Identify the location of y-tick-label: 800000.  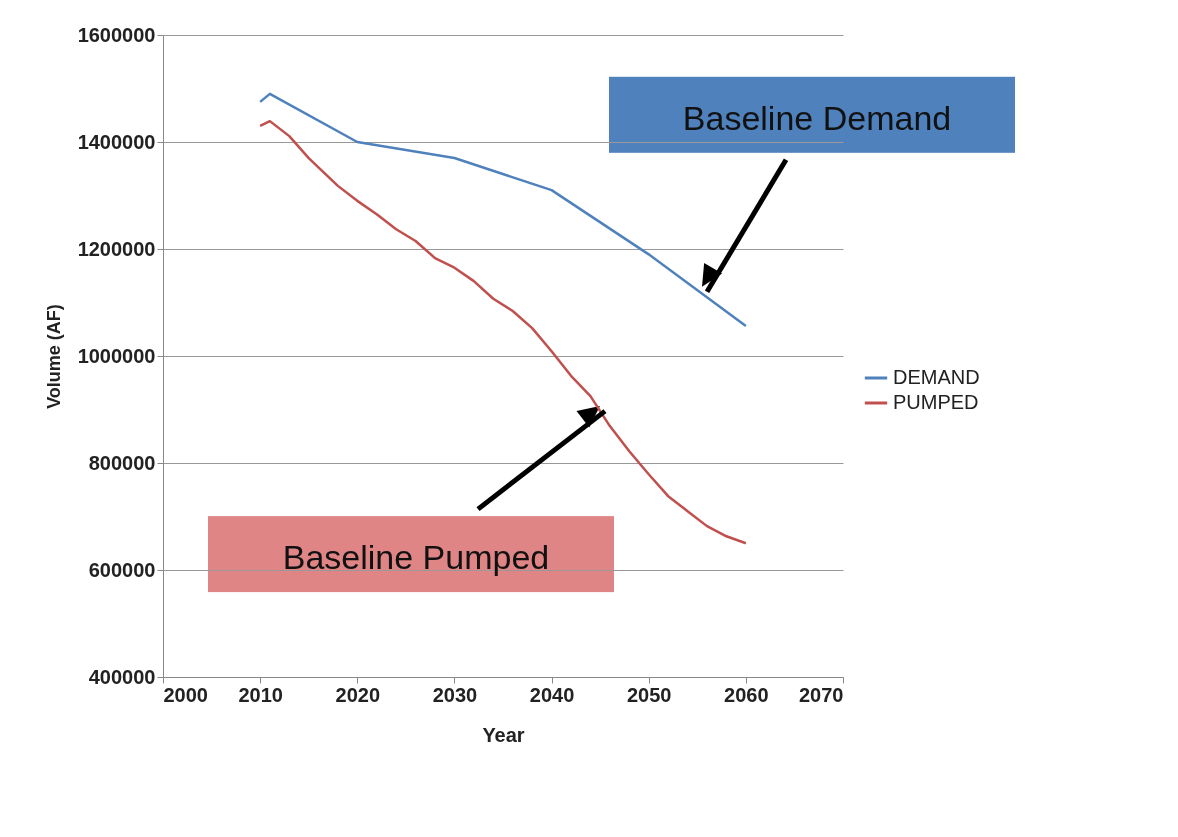
(122, 462).